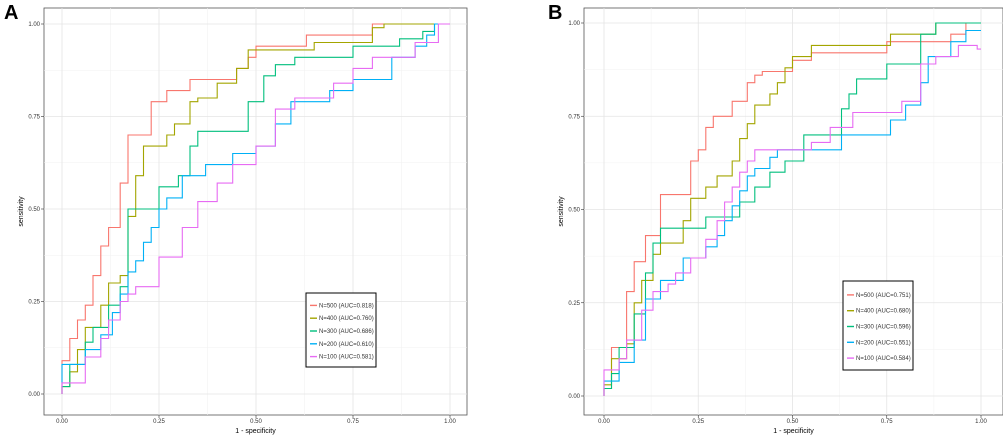 The image size is (1003, 436). What do you see at coordinates (883, 343) in the screenshot?
I see `legend-label: N=200 (AUC=0.551)` at bounding box center [883, 343].